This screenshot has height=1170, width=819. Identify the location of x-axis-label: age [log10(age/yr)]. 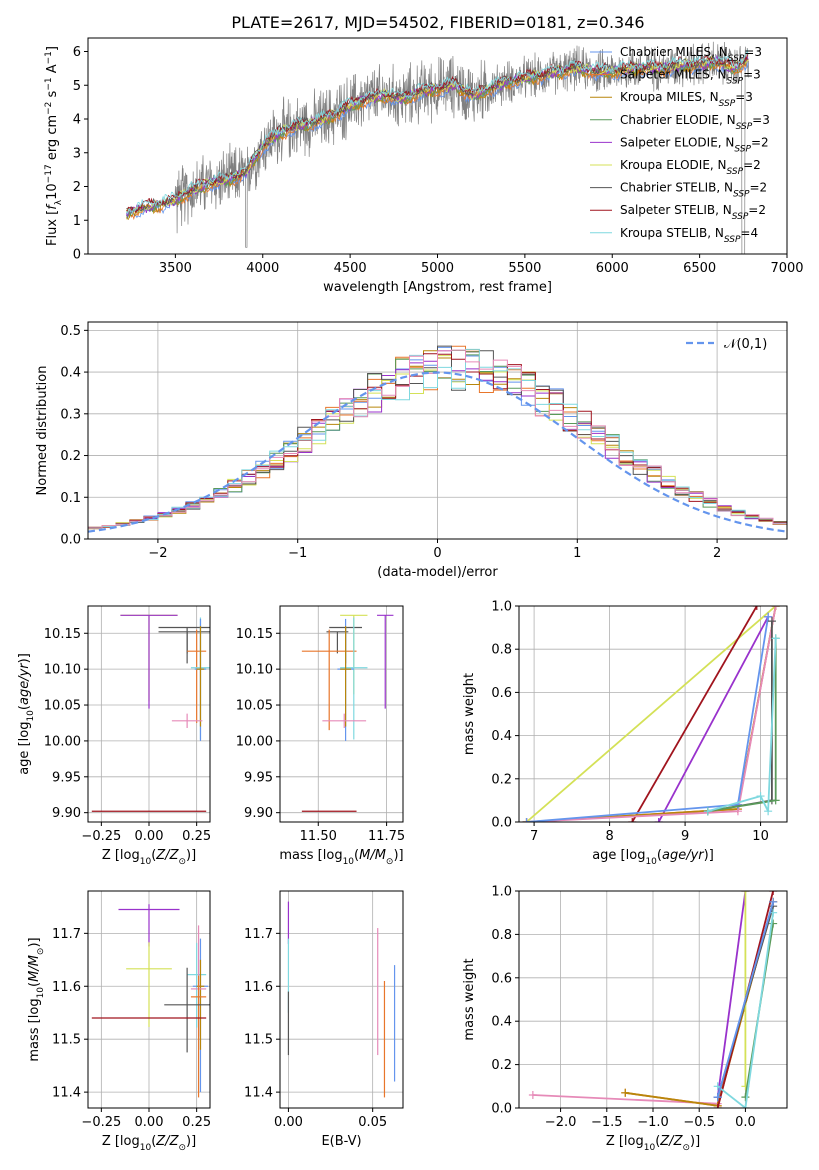
(653, 857).